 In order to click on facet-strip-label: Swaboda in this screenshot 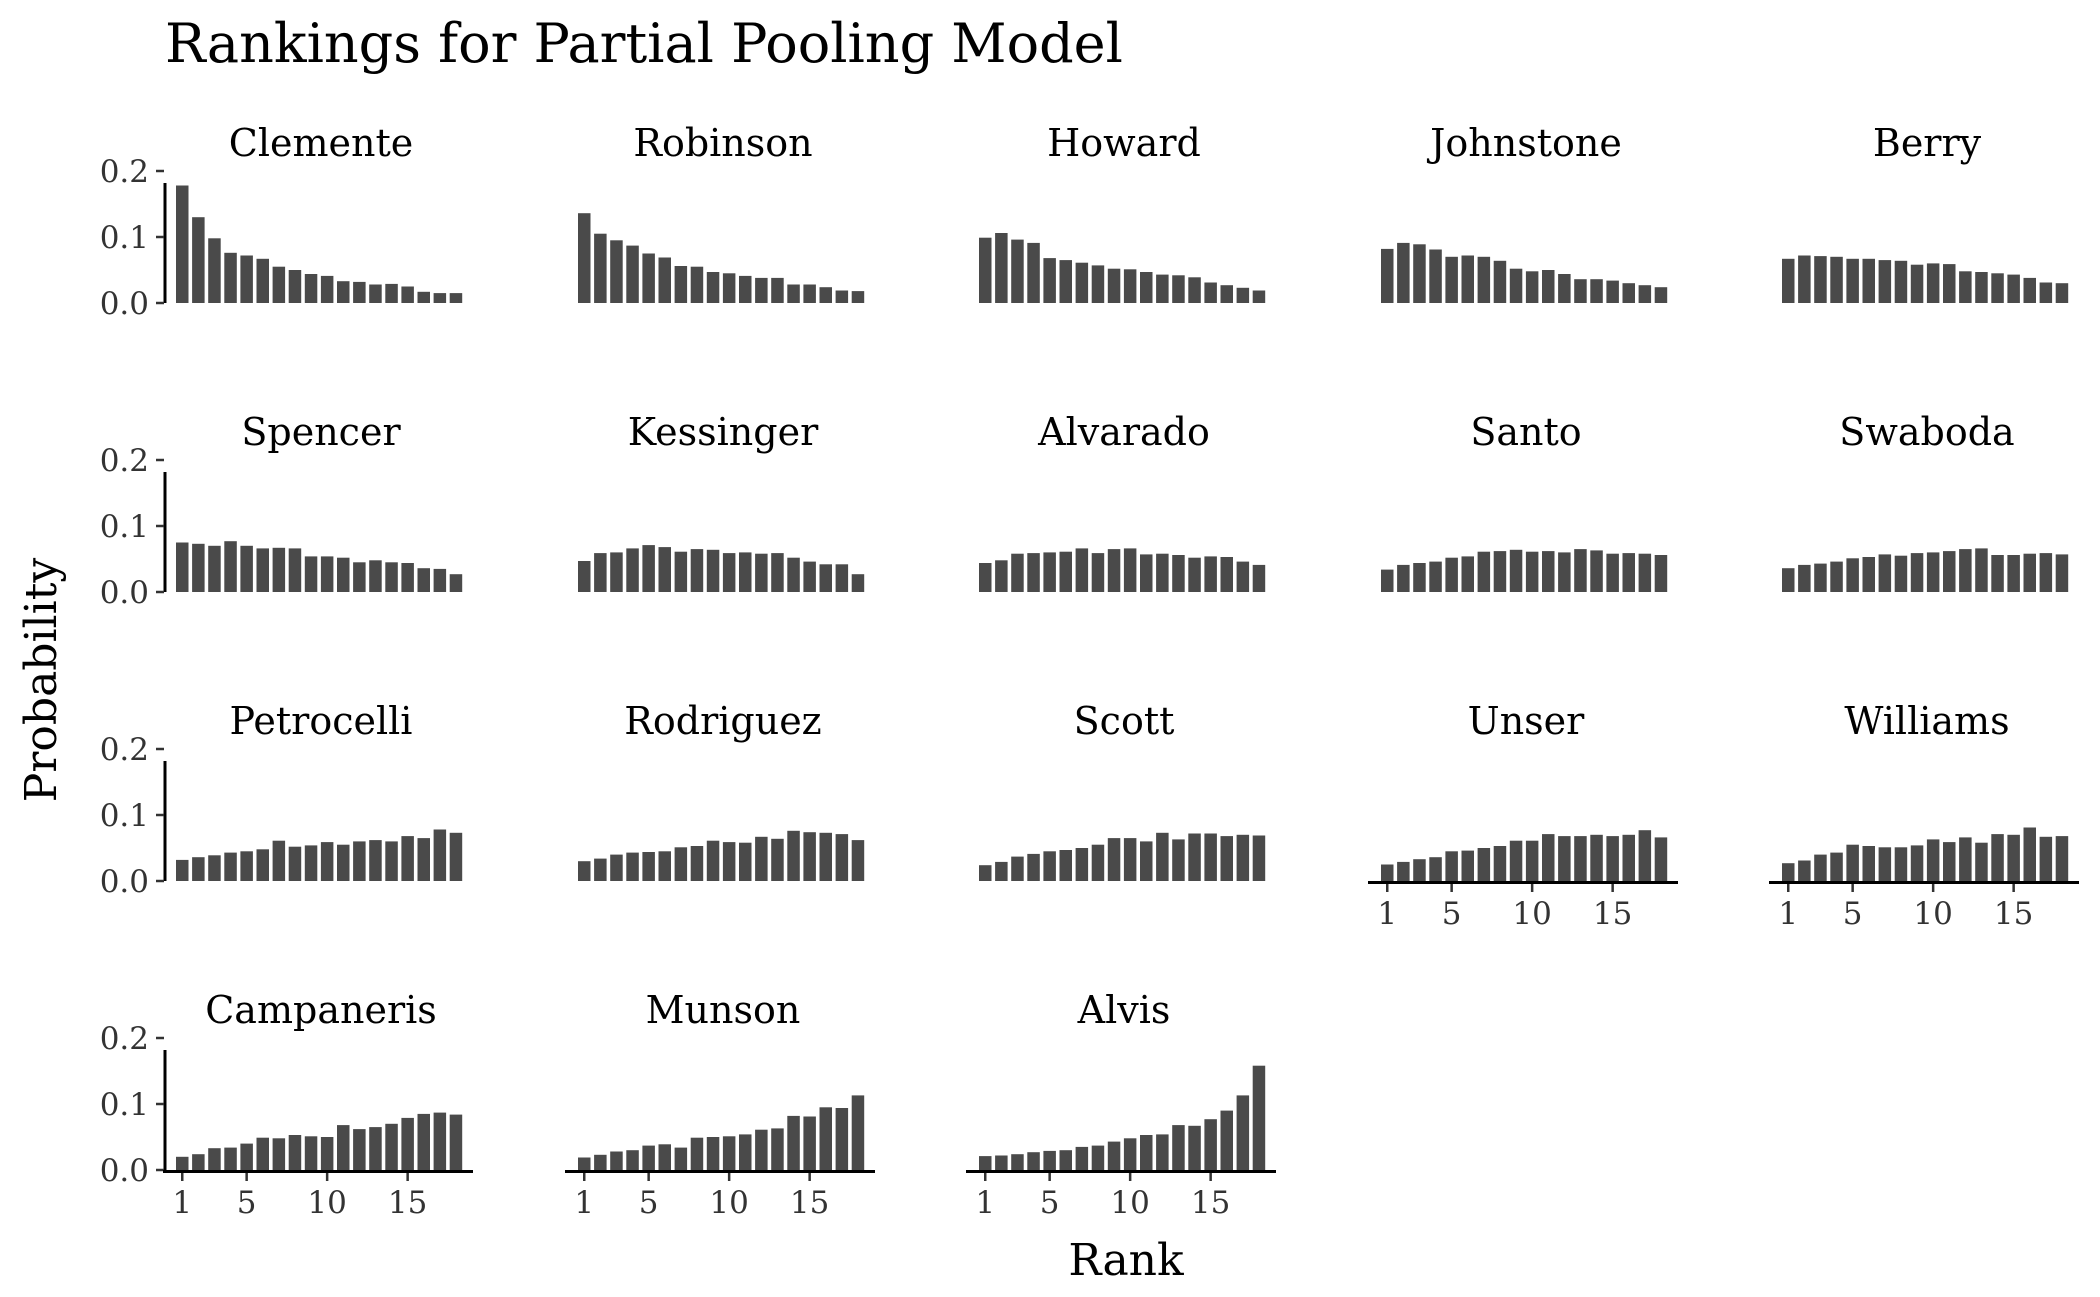, I will do `click(1926, 432)`.